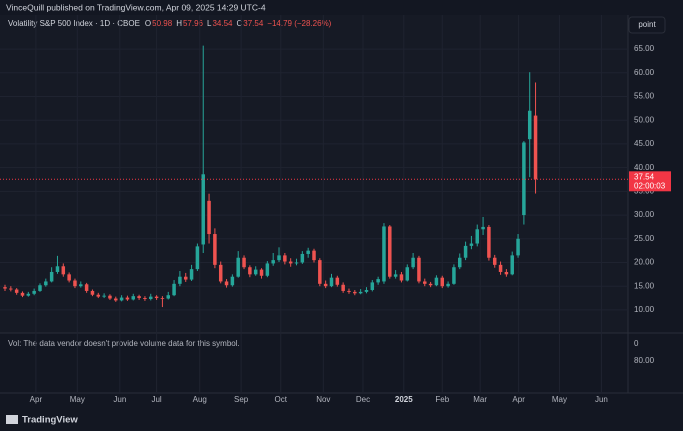  Describe the element at coordinates (644, 262) in the screenshot. I see `y-tick-label: 20.00` at that location.